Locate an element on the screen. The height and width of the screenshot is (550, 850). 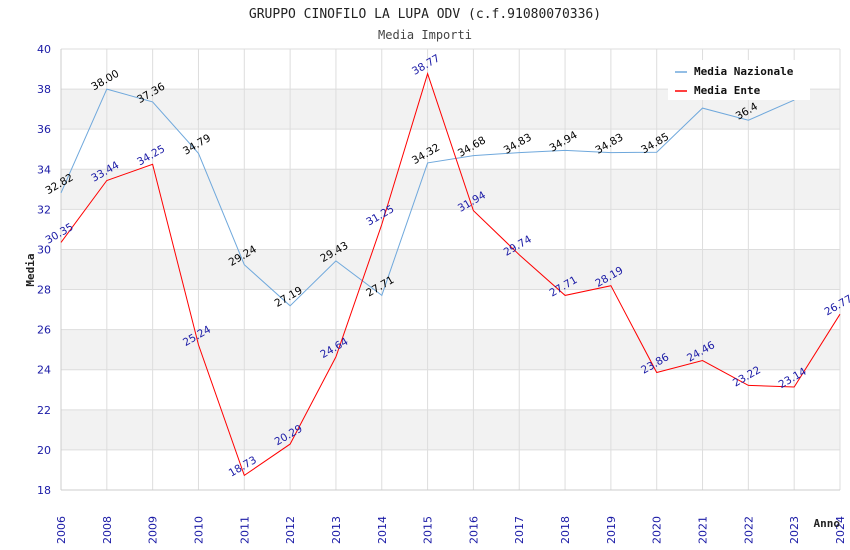
data-label-1: 18.73 is located at coordinates (243, 466).